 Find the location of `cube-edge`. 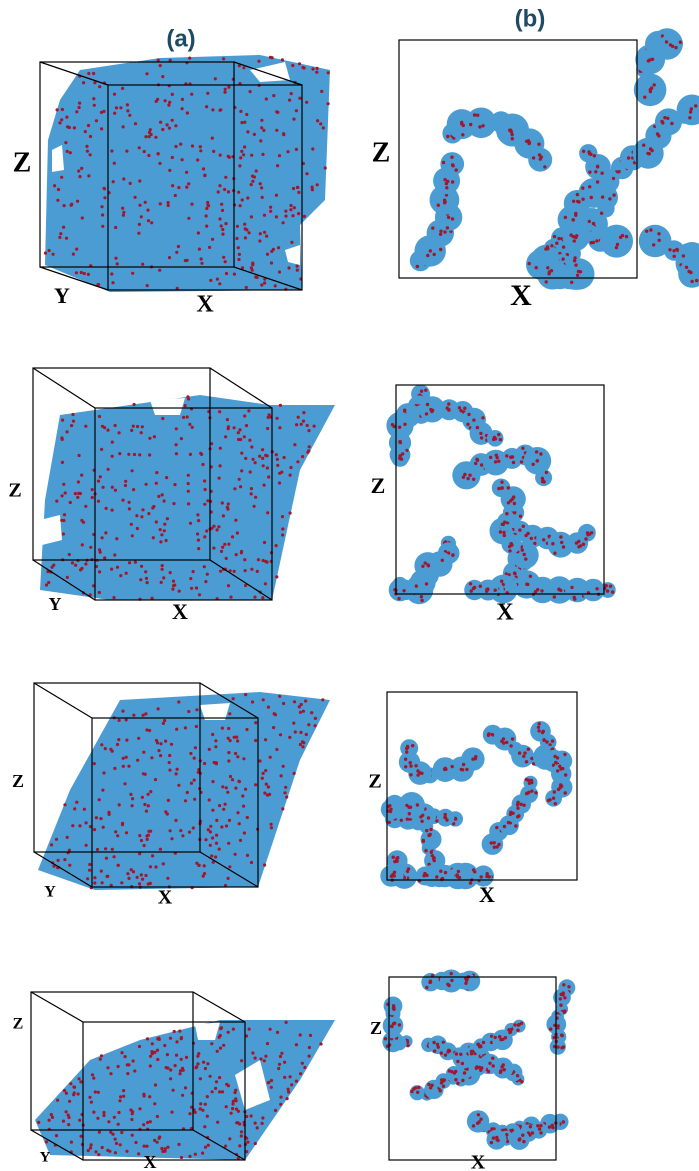

cube-edge is located at coordinates (268, 278).